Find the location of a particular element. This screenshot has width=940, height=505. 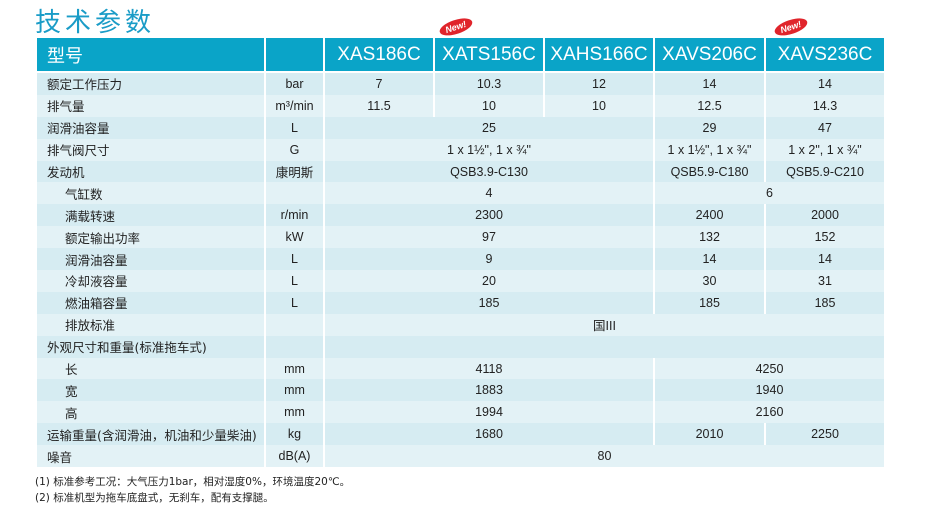

model-header: XAVS206C is located at coordinates (709, 55).